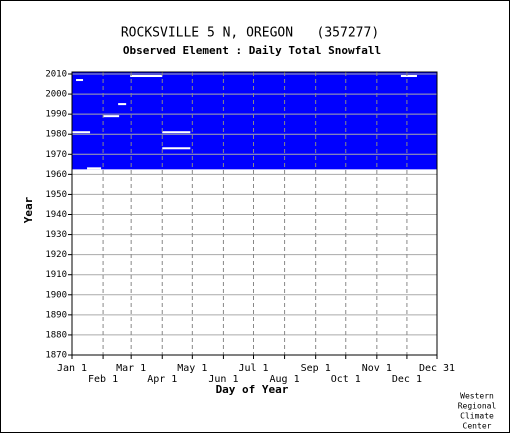 This screenshot has height=433, width=510. I want to click on y-tick-label: 1870, so click(56, 356).